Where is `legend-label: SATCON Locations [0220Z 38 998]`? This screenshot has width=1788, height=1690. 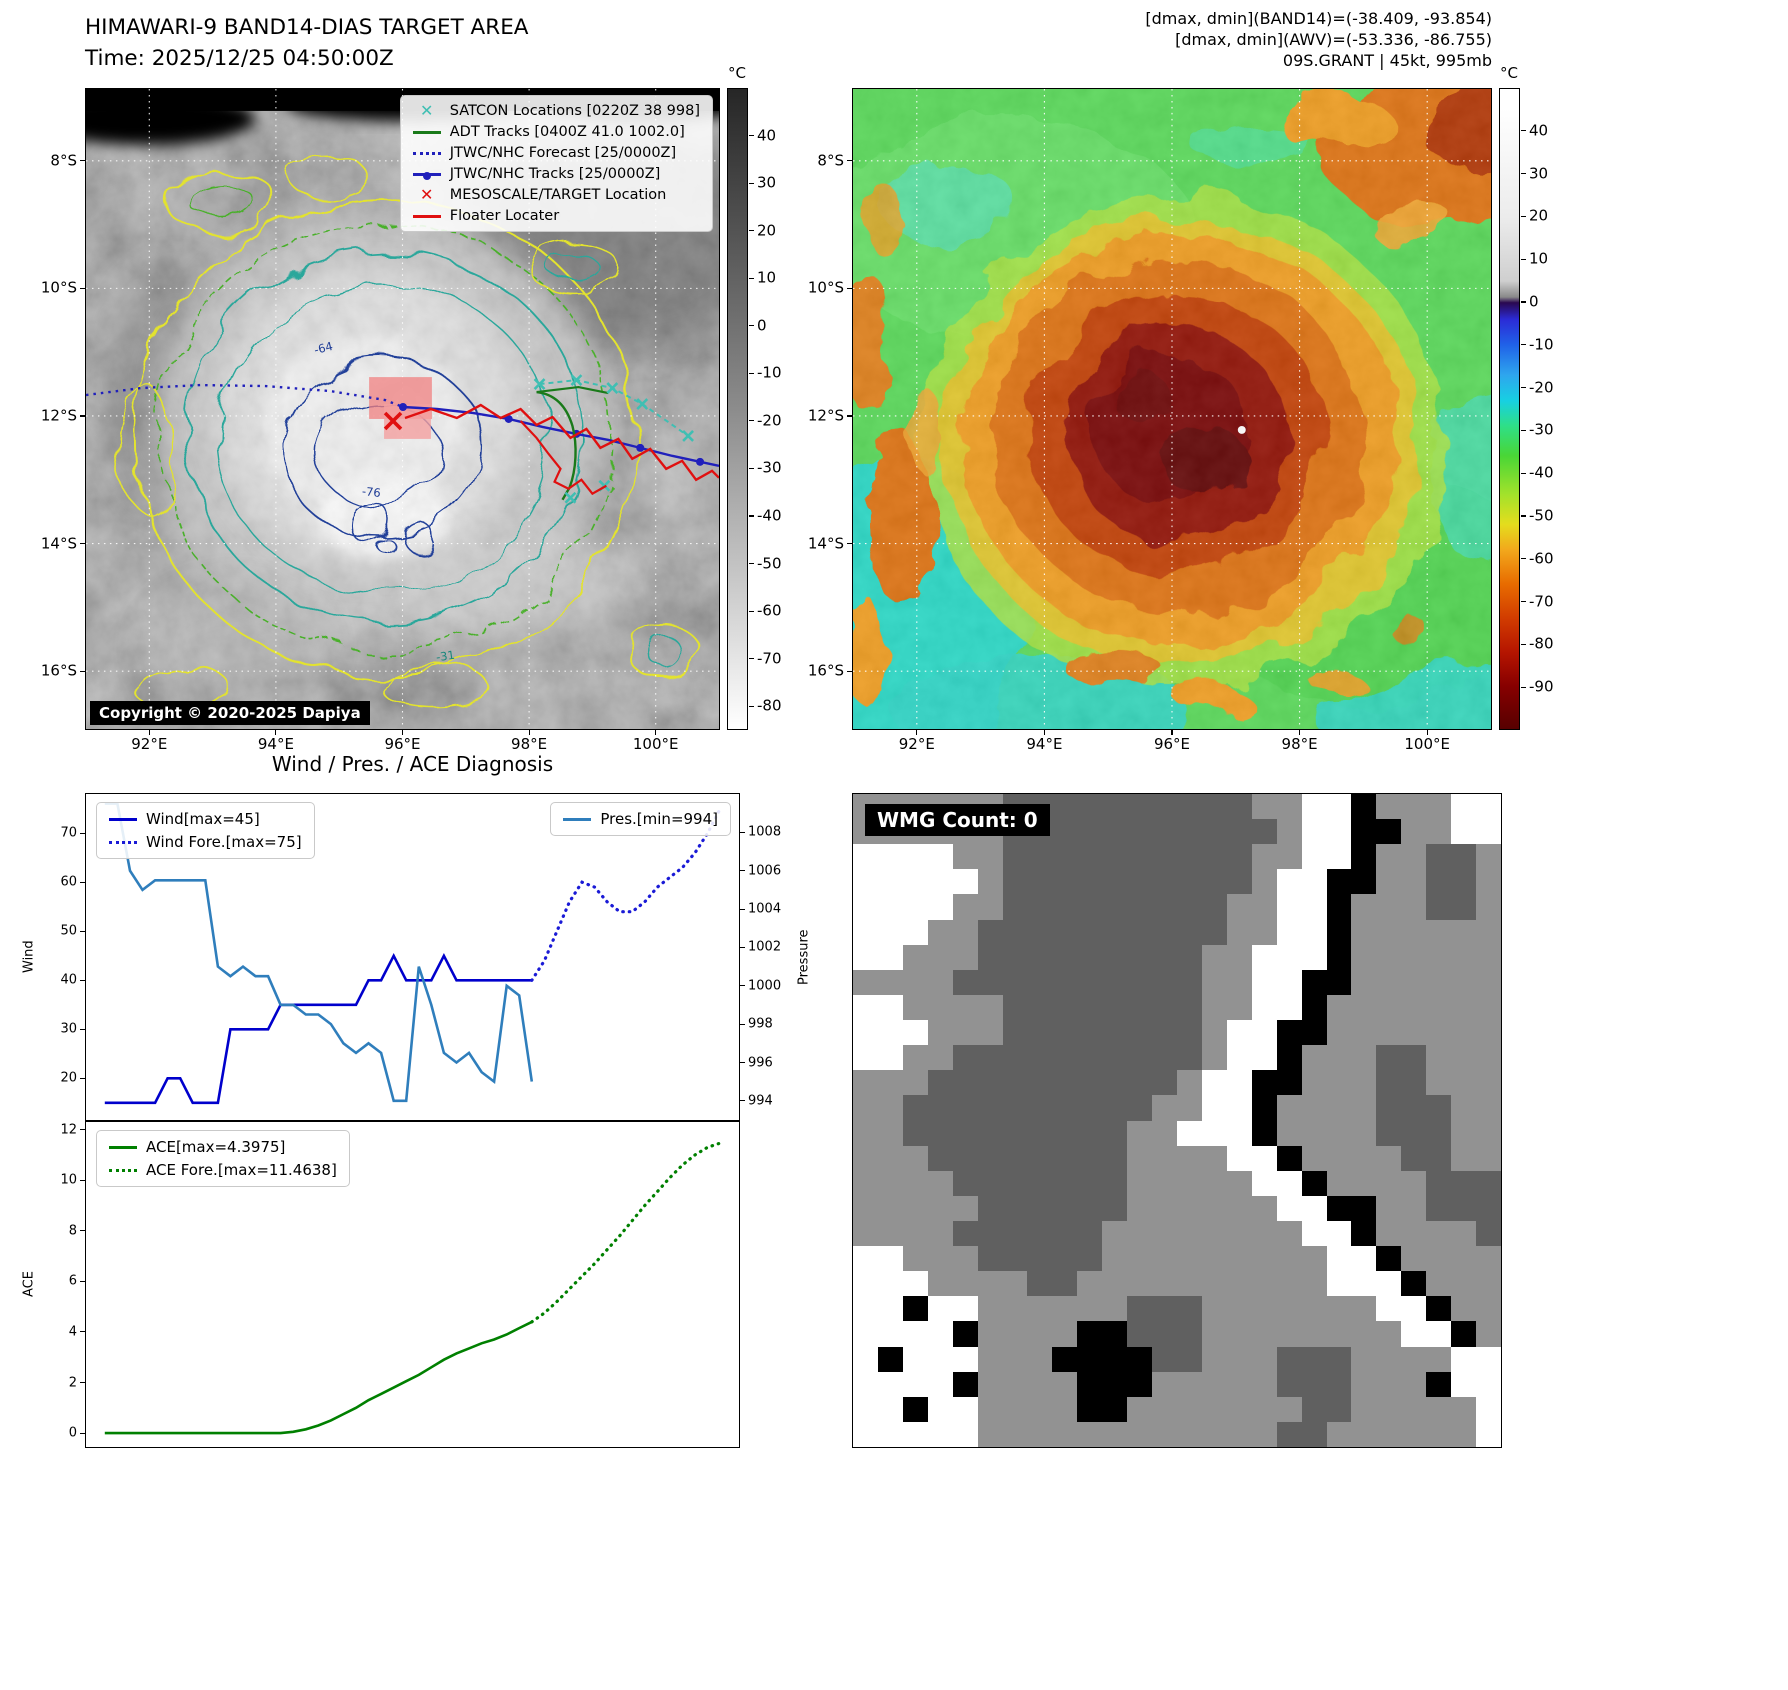 legend-label: SATCON Locations [0220Z 38 998] is located at coordinates (574, 111).